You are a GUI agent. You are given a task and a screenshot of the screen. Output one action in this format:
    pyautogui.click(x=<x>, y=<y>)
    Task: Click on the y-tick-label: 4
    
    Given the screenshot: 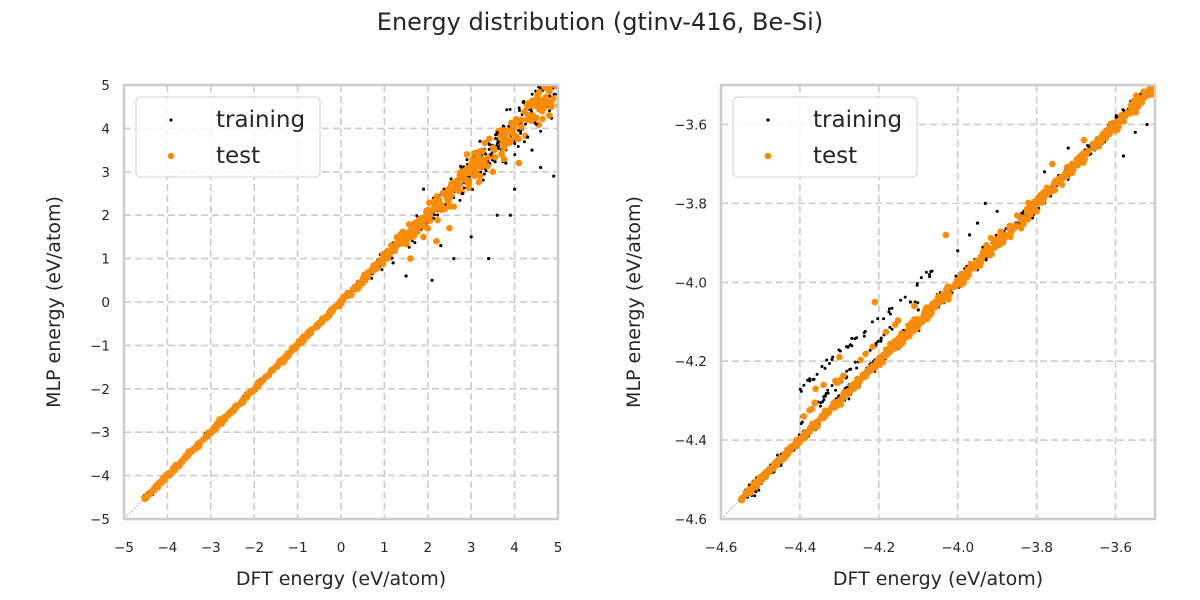 What is the action you would take?
    pyautogui.click(x=105, y=129)
    